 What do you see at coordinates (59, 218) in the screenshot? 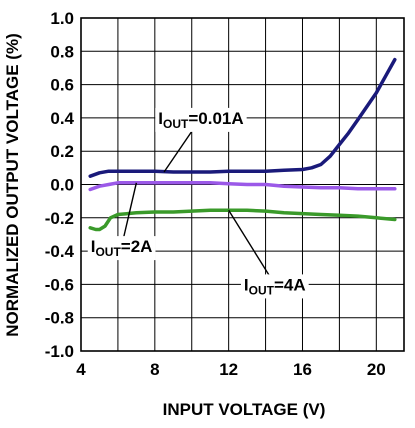
I see `y-tick-label: -0.2` at bounding box center [59, 218].